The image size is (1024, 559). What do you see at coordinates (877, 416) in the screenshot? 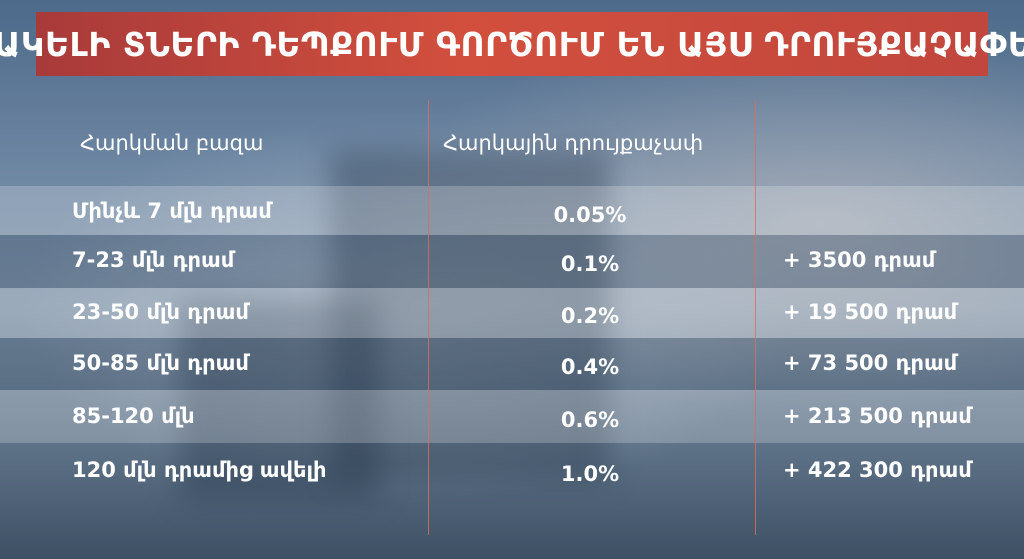
I see `fixed-addition: + 213 500 դրամ` at bounding box center [877, 416].